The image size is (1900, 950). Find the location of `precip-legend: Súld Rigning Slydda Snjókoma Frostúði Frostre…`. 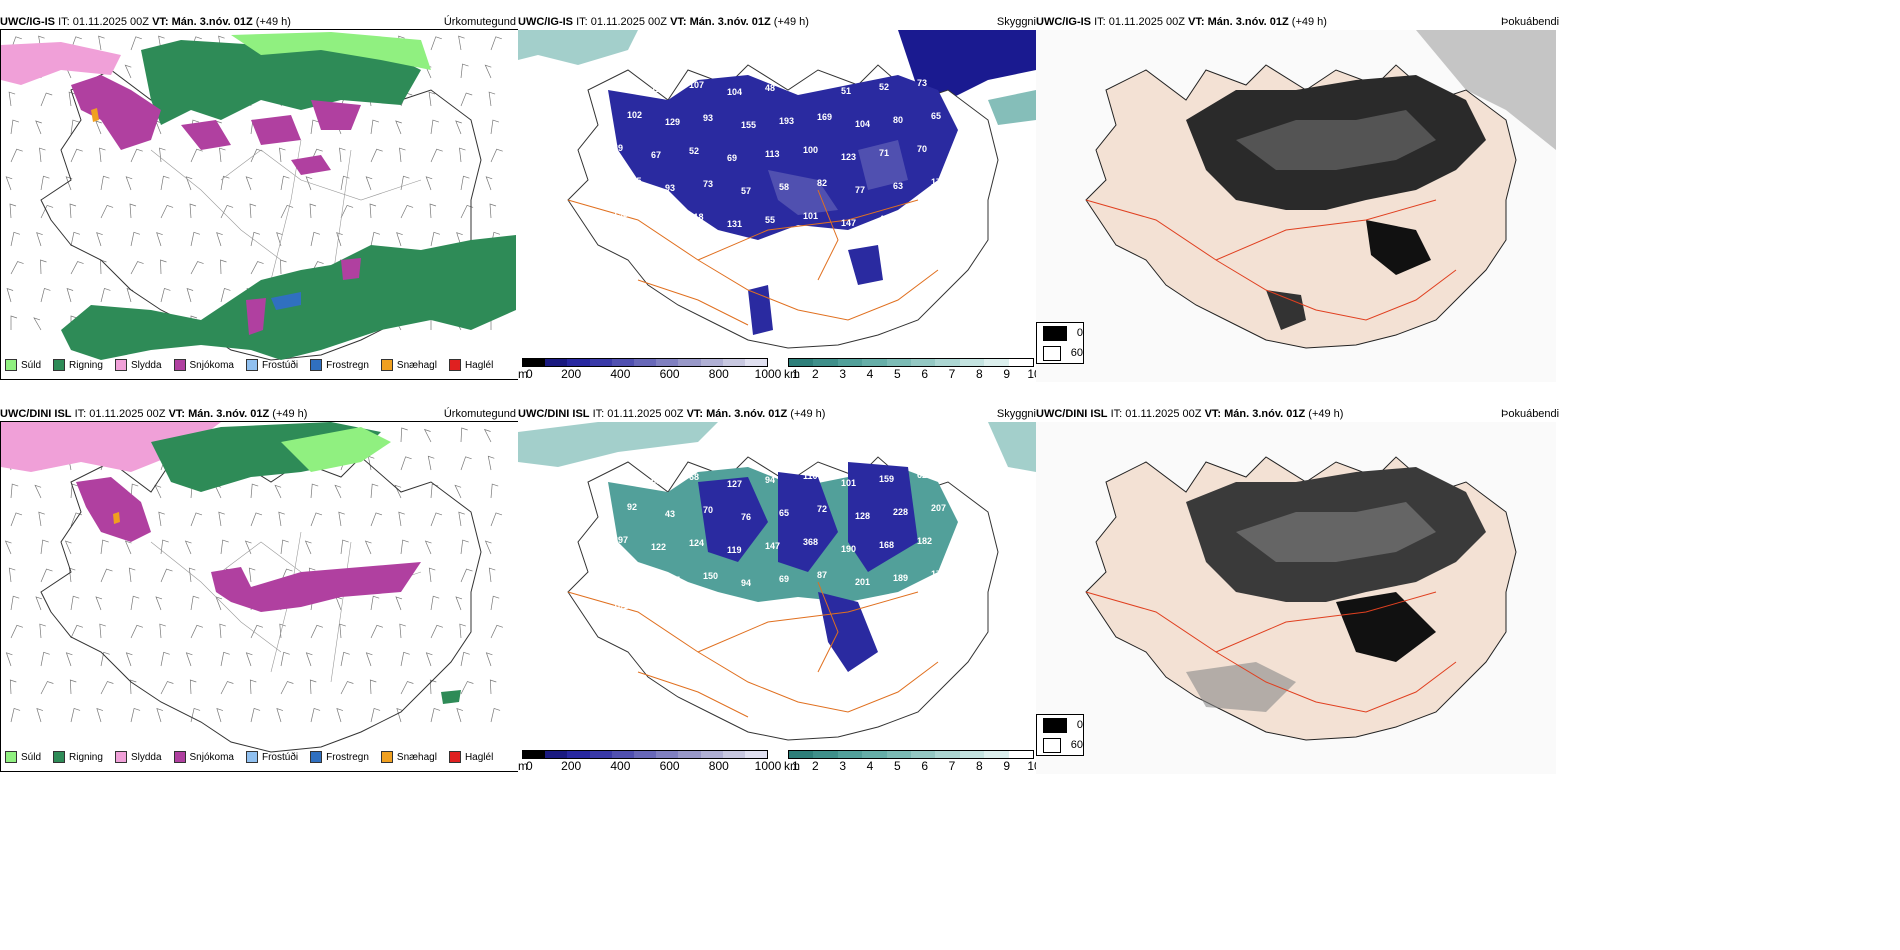

precip-legend: Súld Rigning Slydda Snjókoma Frostúði Frostre… is located at coordinates (249, 365).